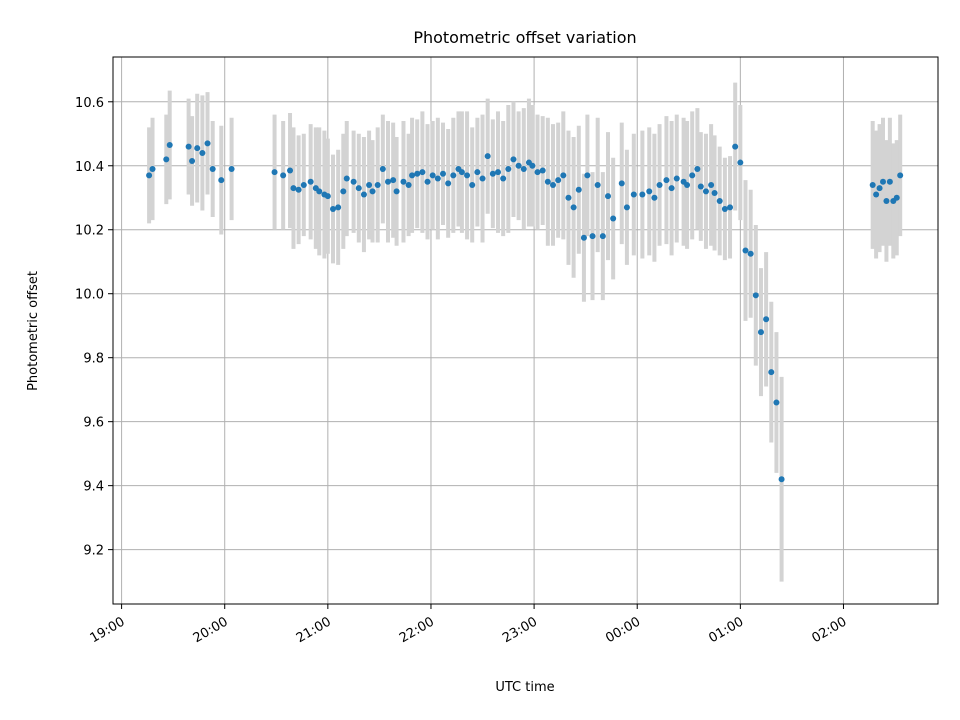 The image size is (960, 720). Describe the element at coordinates (93, 423) in the screenshot. I see `y-tick-label: 9.6` at that location.